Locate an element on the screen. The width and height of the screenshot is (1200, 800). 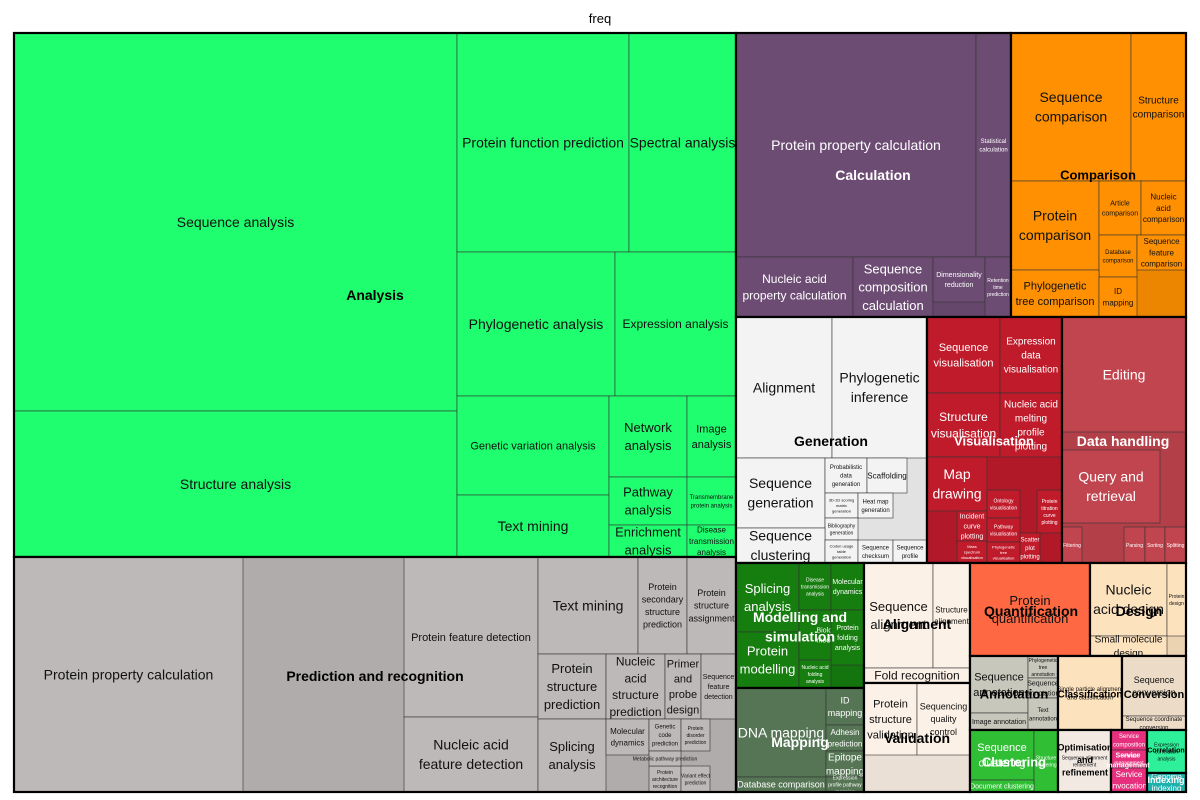
treemap-cell-network-analysis: Network analysis is located at coordinates (648, 436).